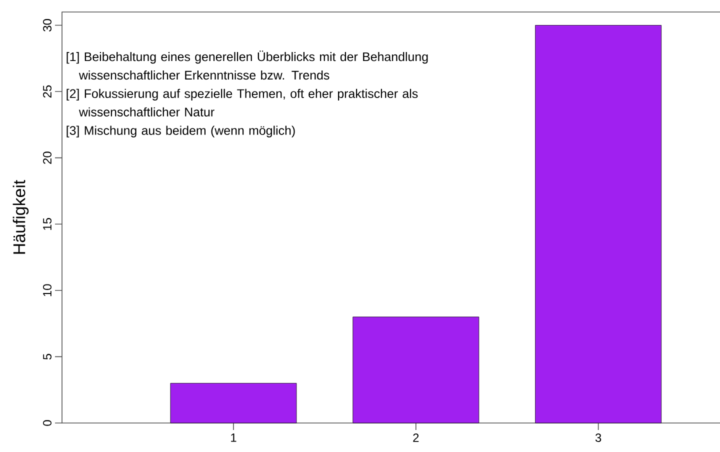  I want to click on y-tick-label: 10, so click(47, 290).